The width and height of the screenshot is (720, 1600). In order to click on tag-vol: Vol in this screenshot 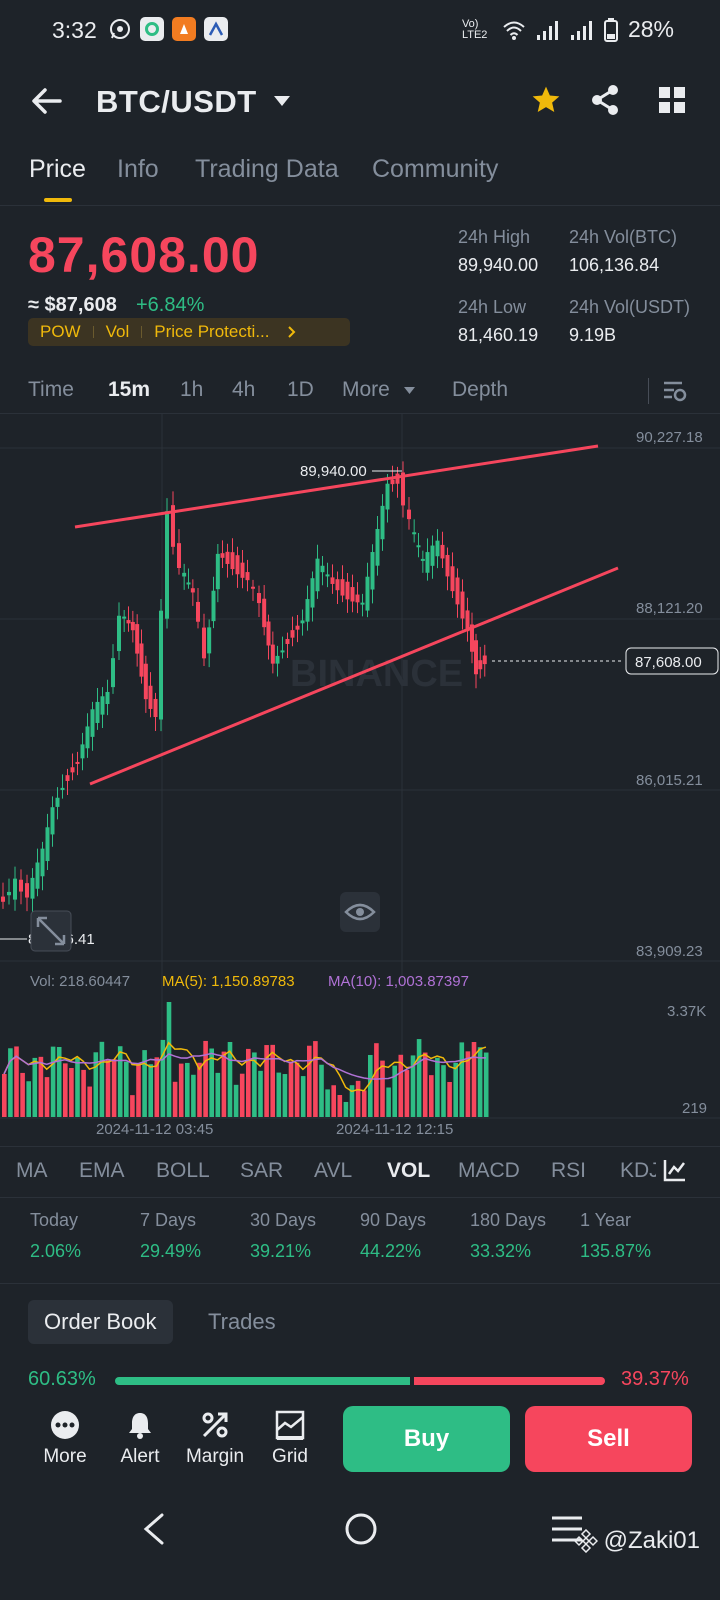, I will do `click(117, 331)`.